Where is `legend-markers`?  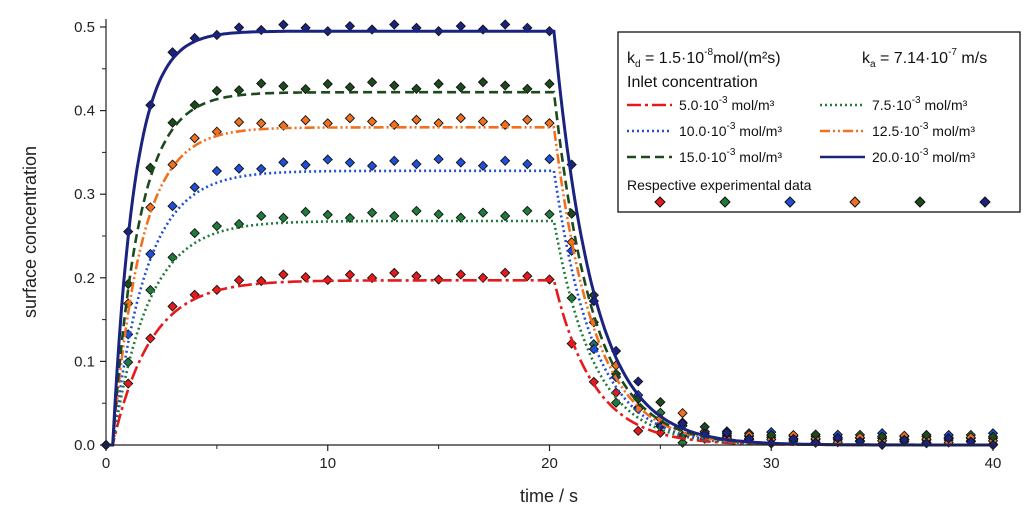
legend-markers is located at coordinates (822, 202).